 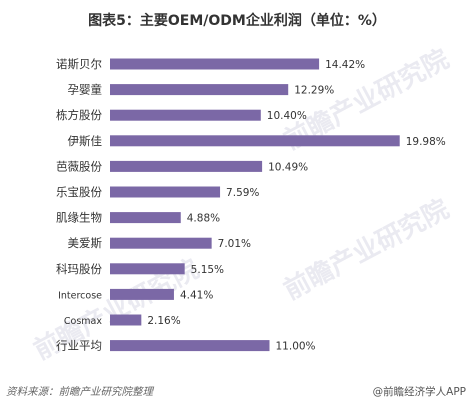 What do you see at coordinates (80, 295) in the screenshot?
I see `category-label: Intercose` at bounding box center [80, 295].